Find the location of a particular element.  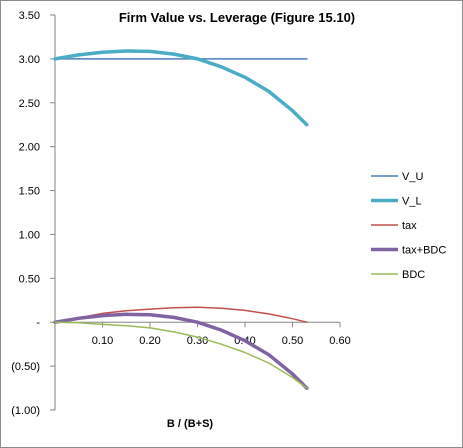

legend-label-v-l: V_L is located at coordinates (412, 202).